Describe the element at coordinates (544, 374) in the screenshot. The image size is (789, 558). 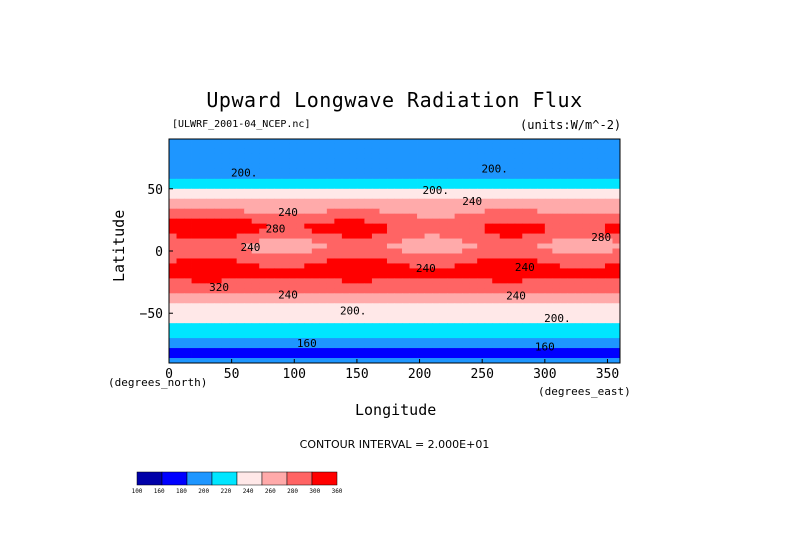
I see `x-tick-label: 300` at that location.